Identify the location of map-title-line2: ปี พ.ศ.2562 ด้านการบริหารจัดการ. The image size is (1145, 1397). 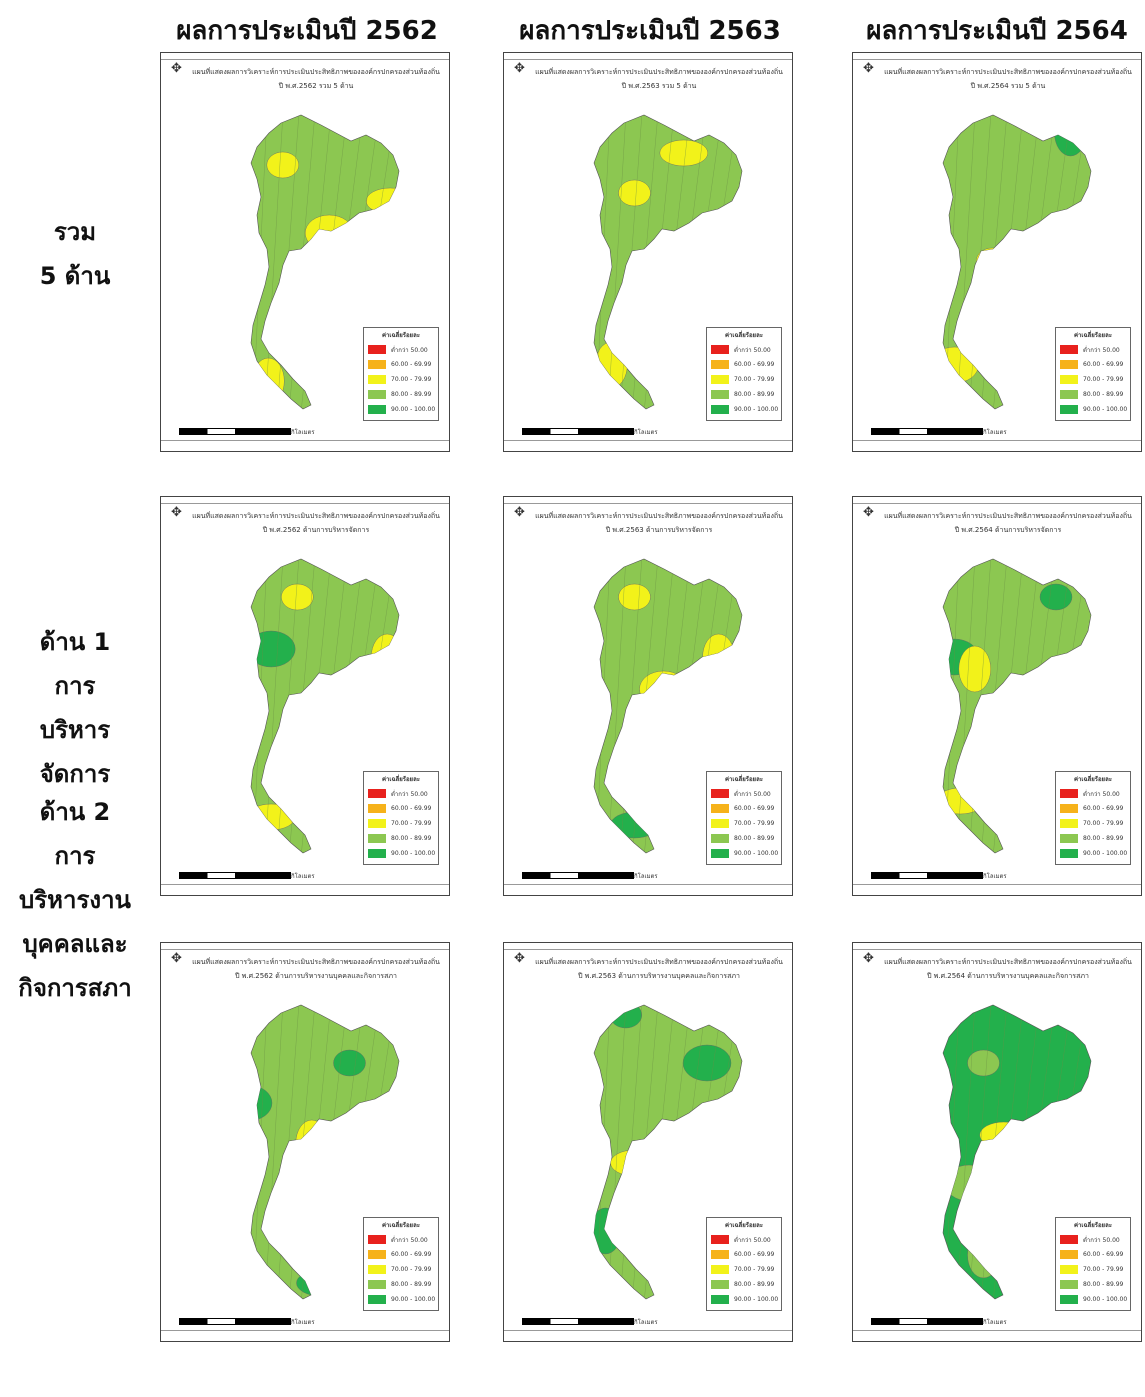
(316, 530).